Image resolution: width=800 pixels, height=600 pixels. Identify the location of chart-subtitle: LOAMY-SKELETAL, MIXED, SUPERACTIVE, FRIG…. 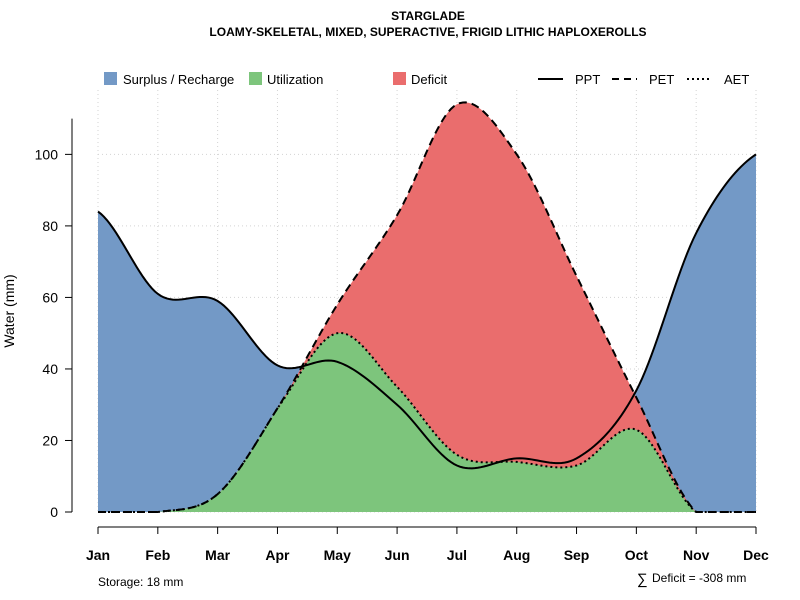
(427, 32).